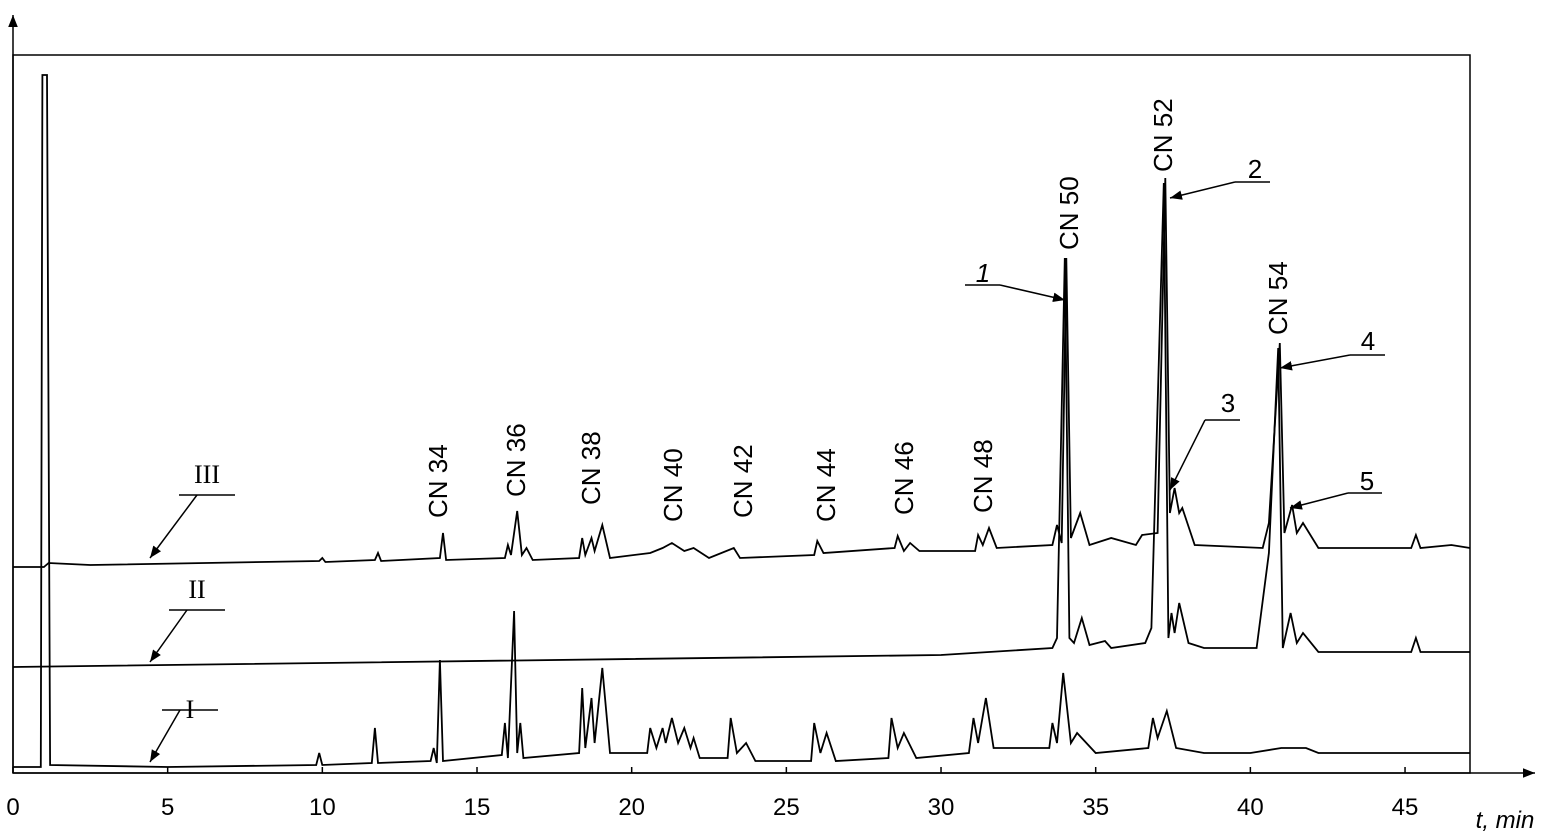 The height and width of the screenshot is (837, 1544). What do you see at coordinates (477, 807) in the screenshot?
I see `x-tick-label: 15` at bounding box center [477, 807].